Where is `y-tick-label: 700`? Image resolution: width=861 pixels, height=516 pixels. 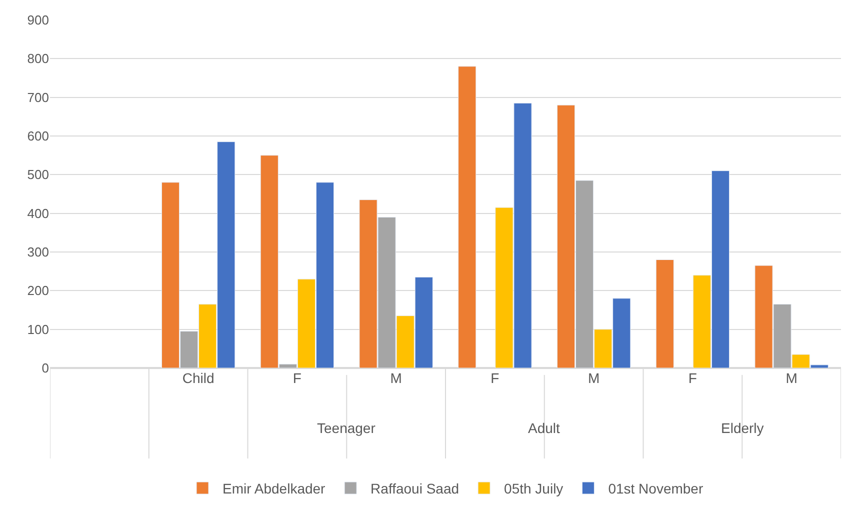 y-tick-label: 700 is located at coordinates (38, 97).